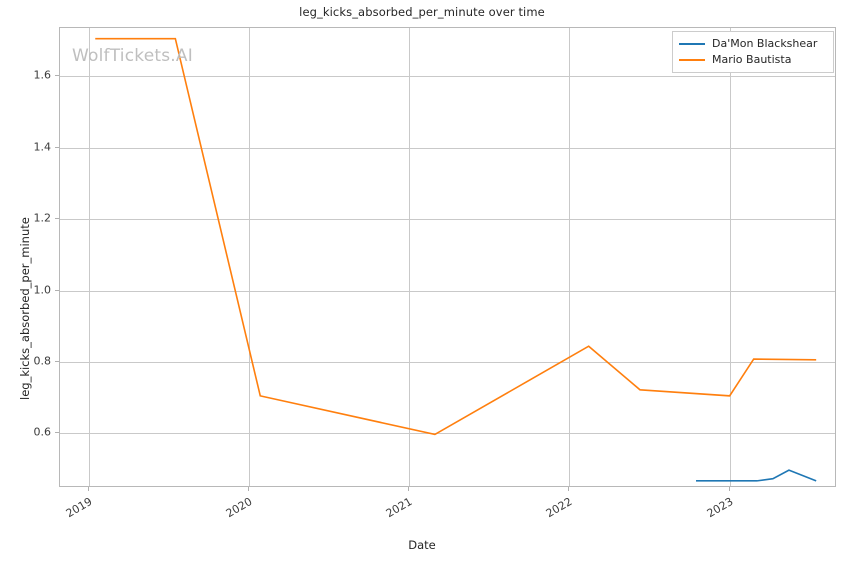 The image size is (844, 561). What do you see at coordinates (79, 508) in the screenshot?
I see `x-tick-label: 2019` at bounding box center [79, 508].